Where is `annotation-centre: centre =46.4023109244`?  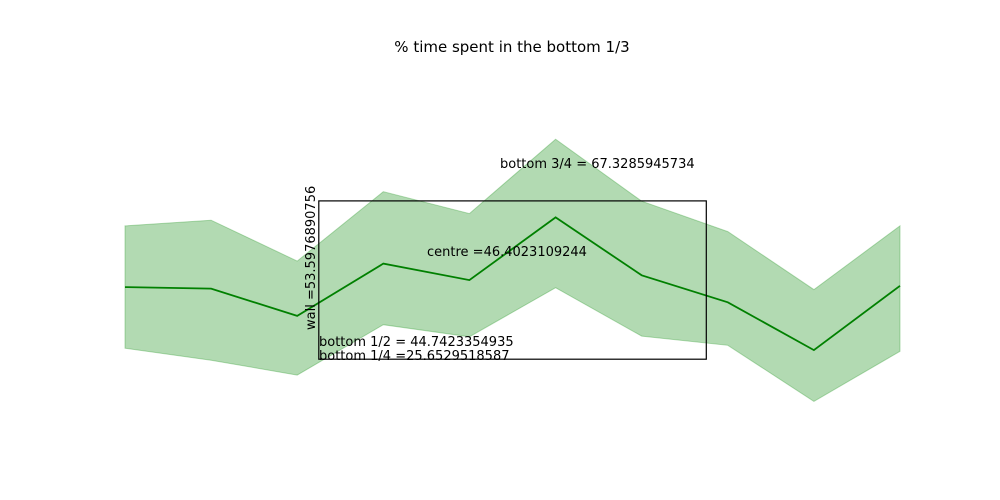 annotation-centre: centre =46.4023109244 is located at coordinates (507, 252).